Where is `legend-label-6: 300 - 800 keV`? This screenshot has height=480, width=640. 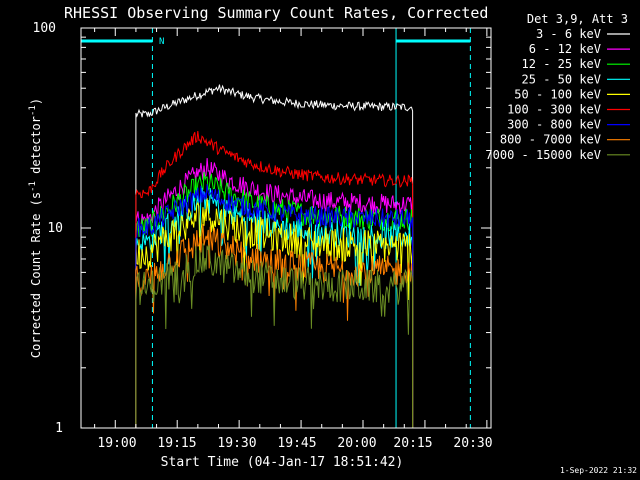
legend-label-6: 300 - 800 keV is located at coordinates (554, 125).